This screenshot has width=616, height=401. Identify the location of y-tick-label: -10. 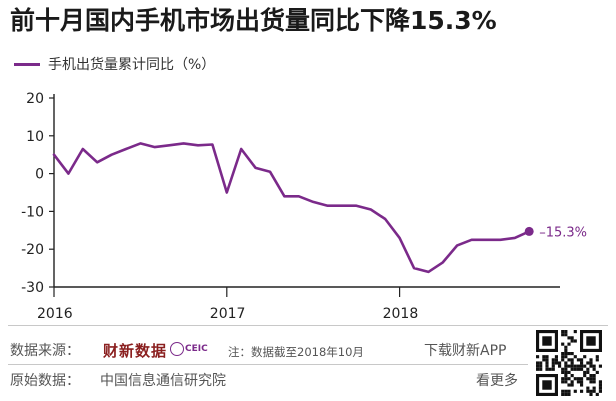
(32, 212).